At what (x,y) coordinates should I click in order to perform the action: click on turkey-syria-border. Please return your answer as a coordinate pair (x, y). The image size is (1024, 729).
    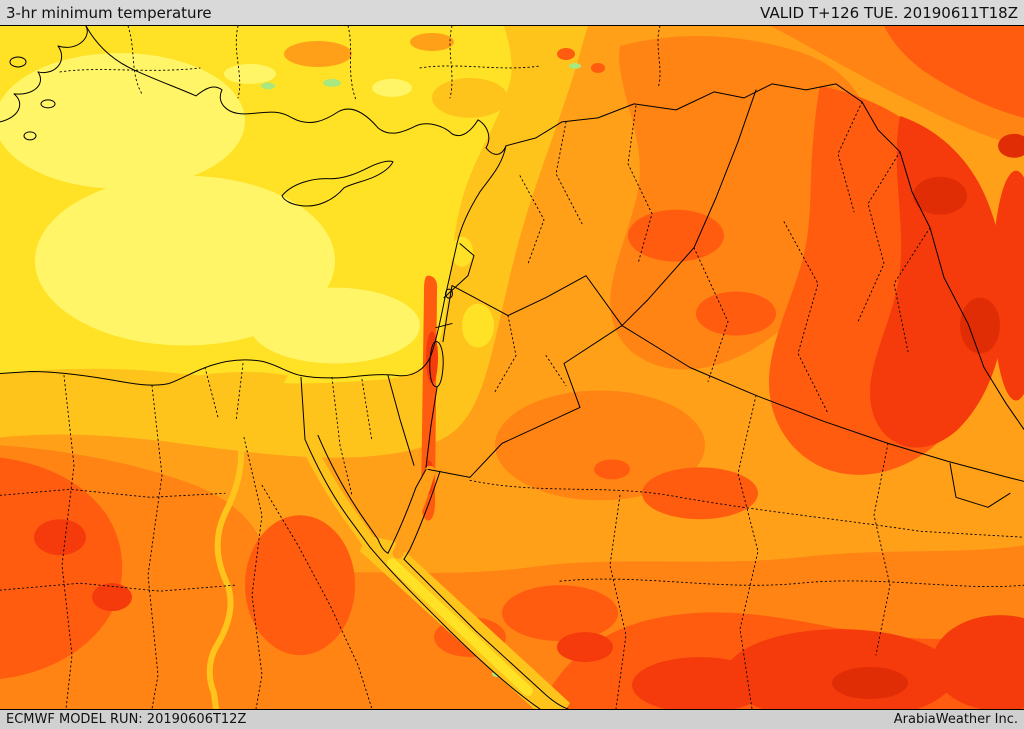
    Looking at the image, I should click on (684, 115).